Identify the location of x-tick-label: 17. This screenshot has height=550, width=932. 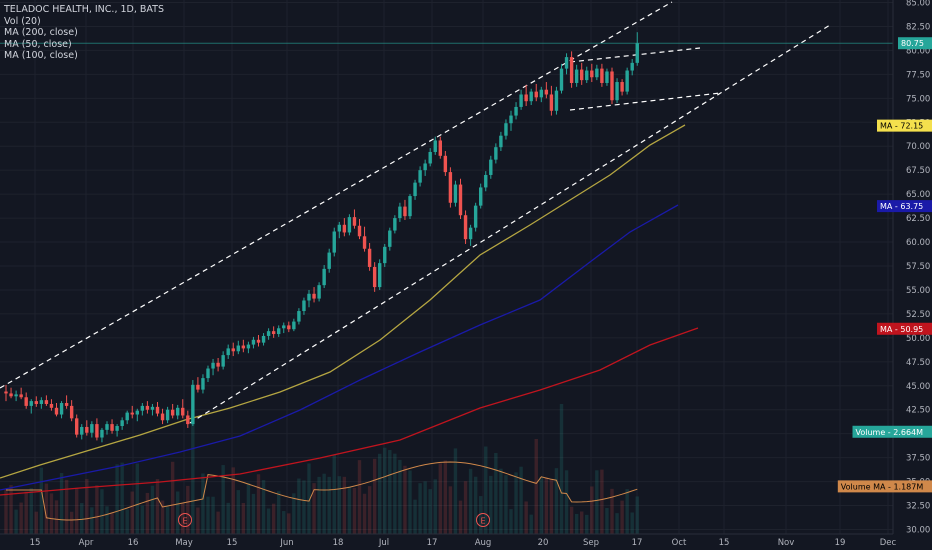
(432, 543).